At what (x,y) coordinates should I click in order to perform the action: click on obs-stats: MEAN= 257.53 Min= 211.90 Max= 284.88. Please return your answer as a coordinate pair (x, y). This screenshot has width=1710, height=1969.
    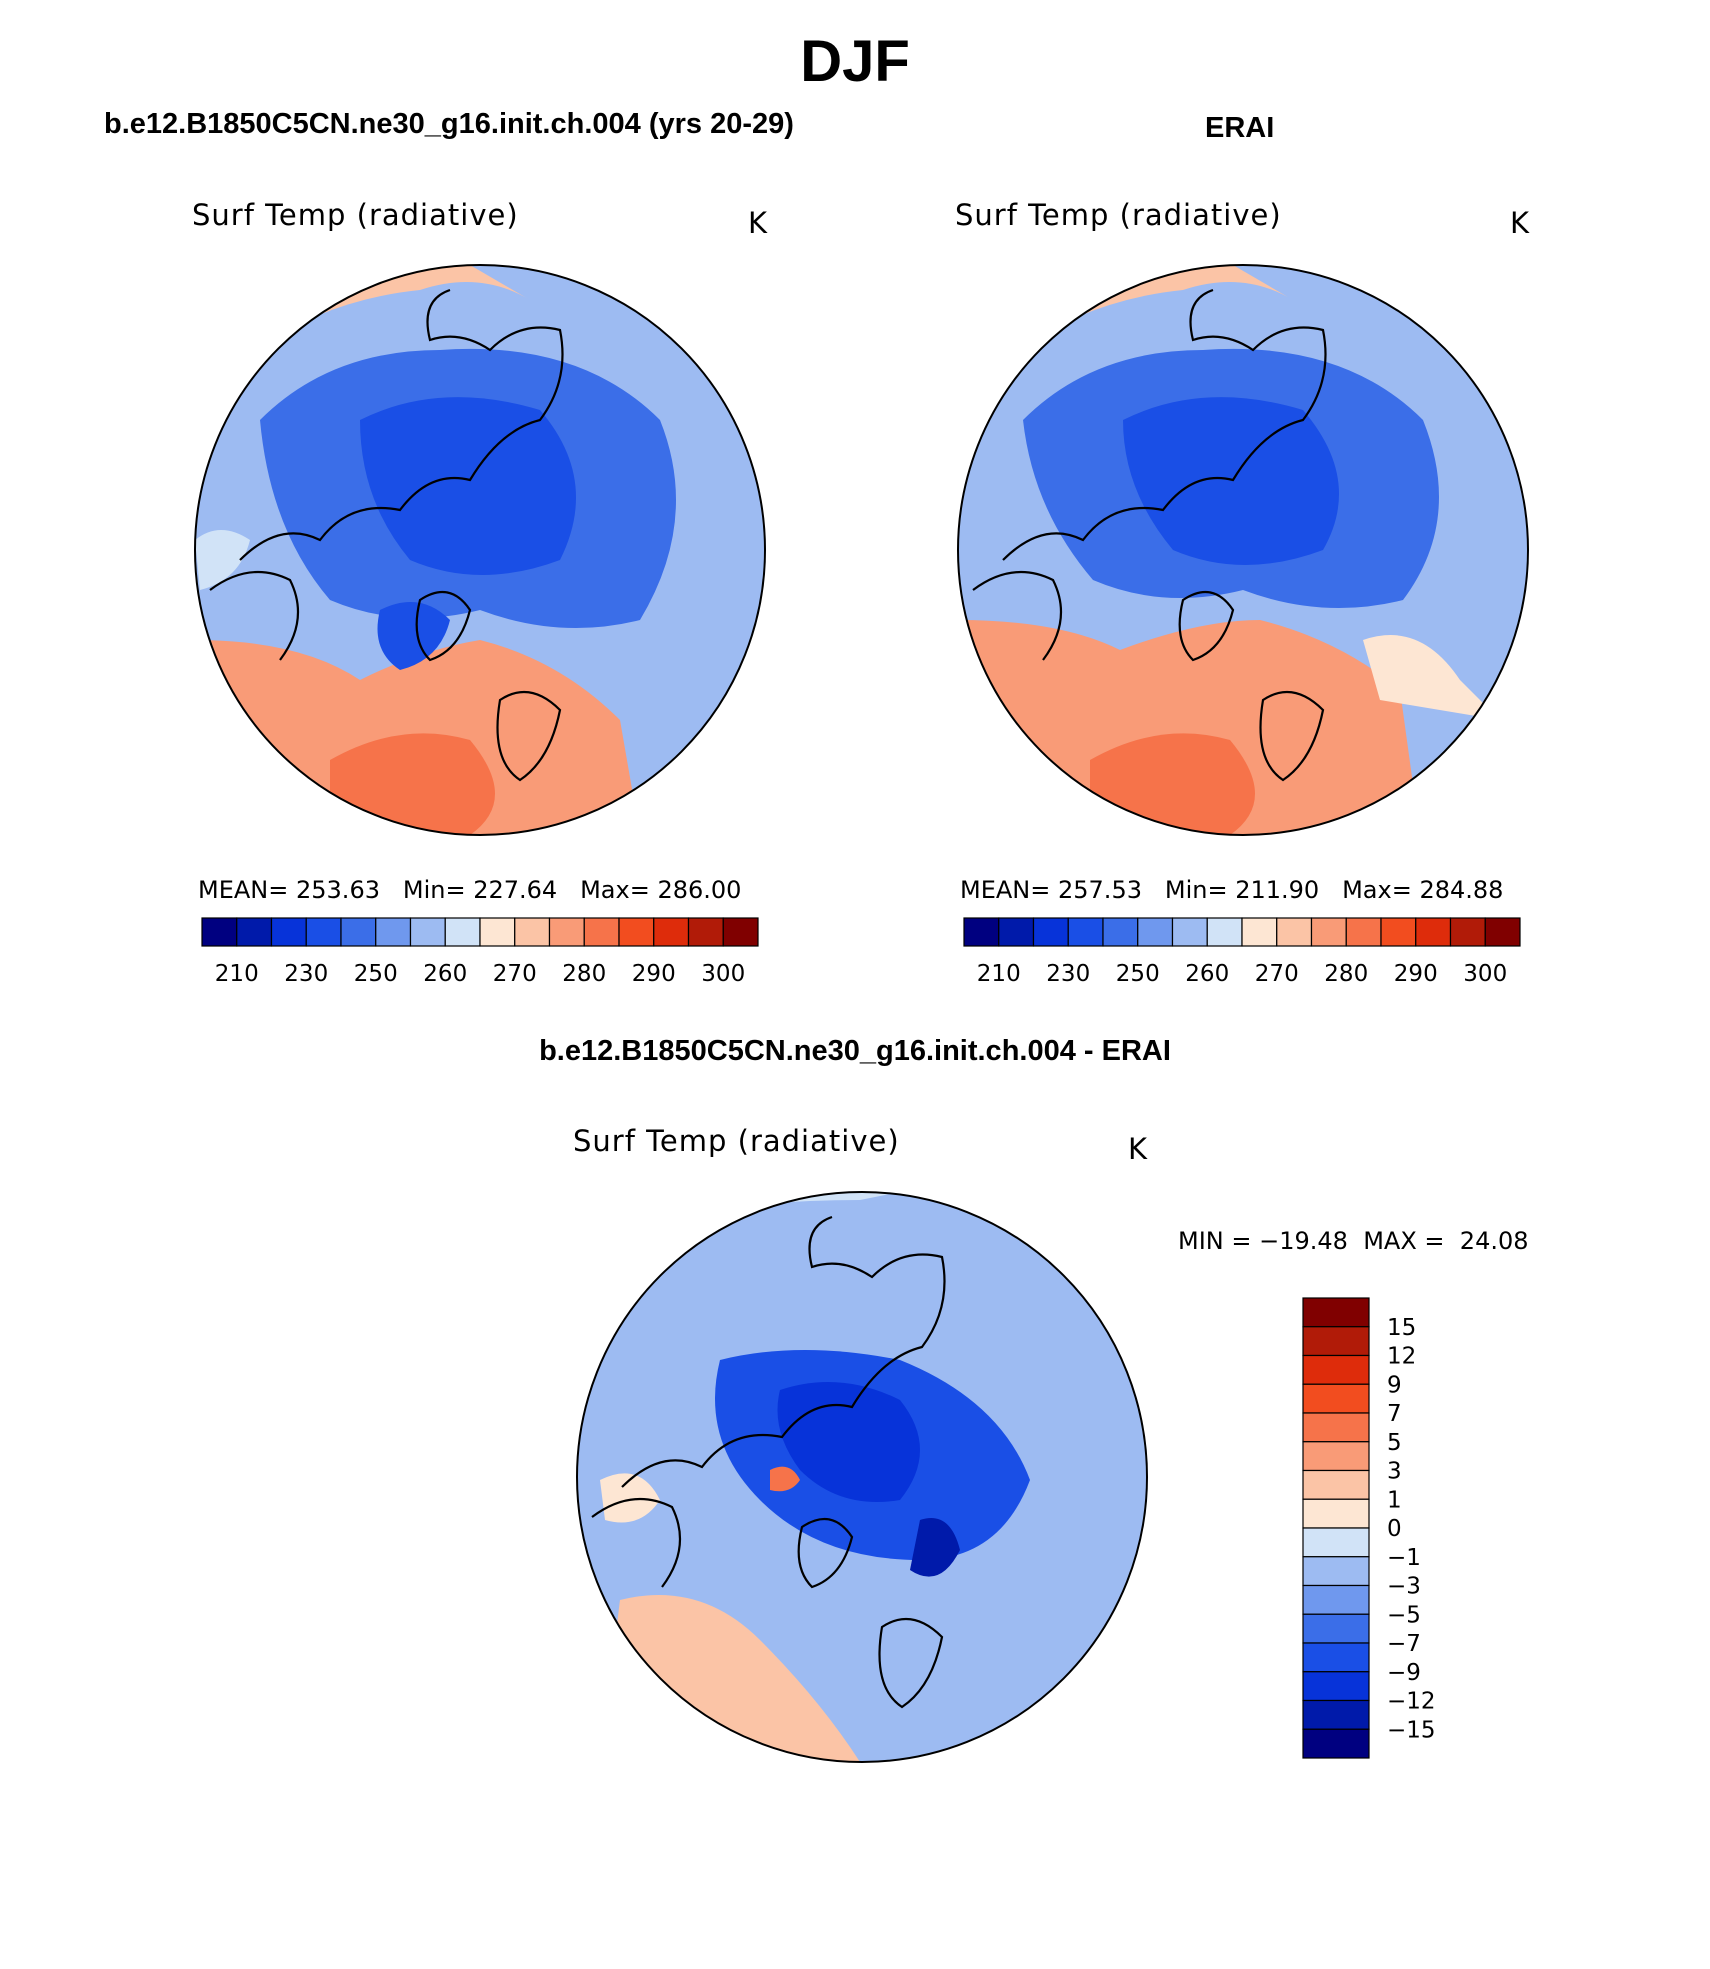
    Looking at the image, I should click on (1231, 890).